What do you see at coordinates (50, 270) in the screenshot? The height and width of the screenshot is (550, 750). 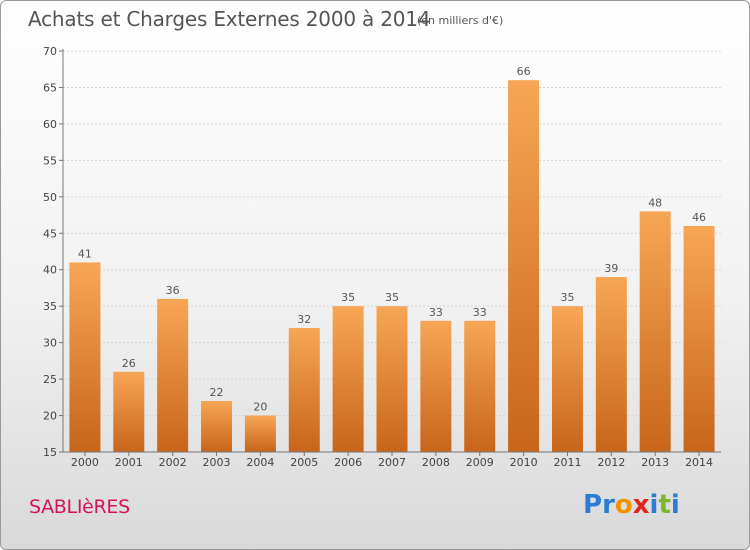 I see `y-tick-label: 40` at bounding box center [50, 270].